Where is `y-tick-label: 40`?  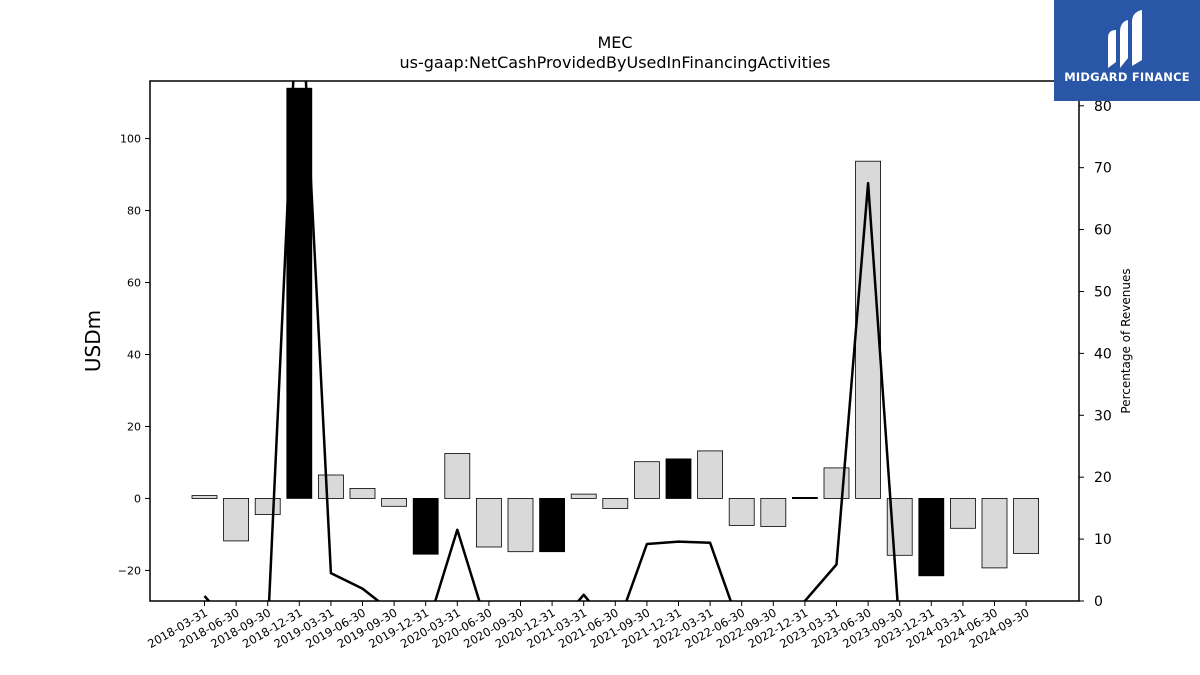 y-tick-label: 40 is located at coordinates (134, 354).